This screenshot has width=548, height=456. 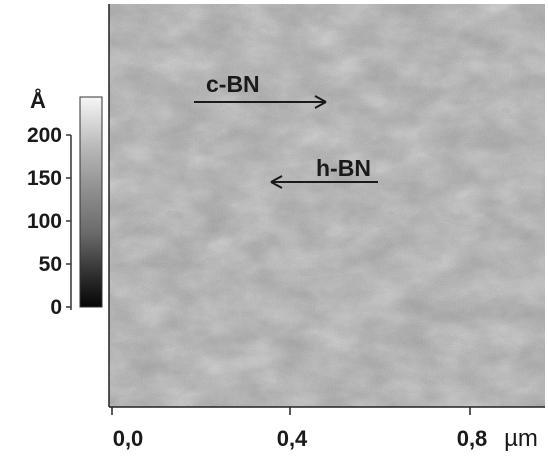 What do you see at coordinates (56, 307) in the screenshot?
I see `colorbar-tick-label: 0` at bounding box center [56, 307].